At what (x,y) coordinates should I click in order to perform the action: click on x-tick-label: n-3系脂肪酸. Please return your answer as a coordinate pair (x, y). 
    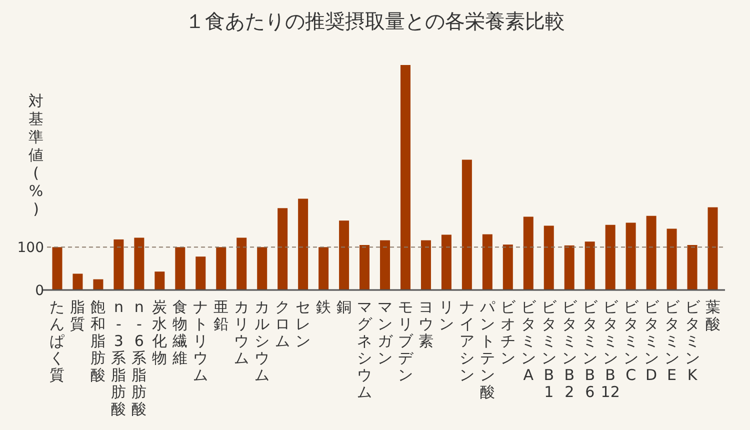
    Looking at the image, I should click on (118, 358).